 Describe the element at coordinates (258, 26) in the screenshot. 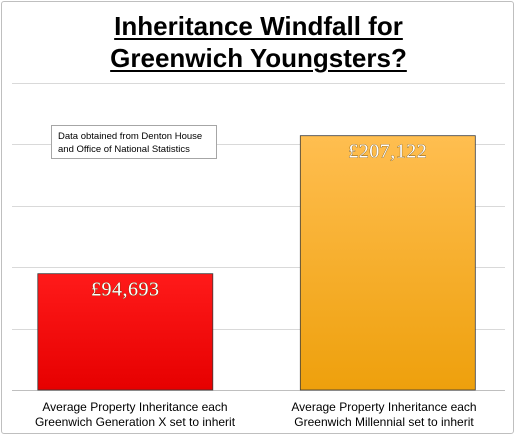

I see `chart-title-line-1: Inheritance Windfall for` at that location.